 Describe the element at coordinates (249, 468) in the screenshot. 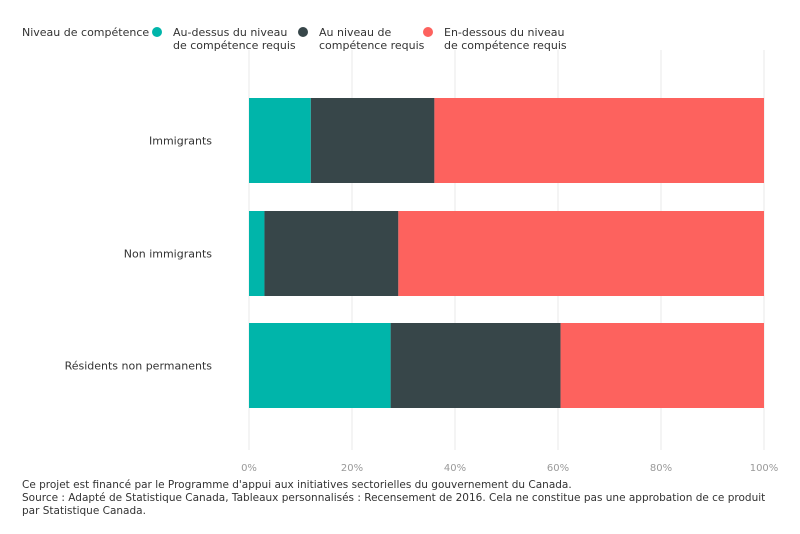

I see `x-tick-label: 0%` at that location.